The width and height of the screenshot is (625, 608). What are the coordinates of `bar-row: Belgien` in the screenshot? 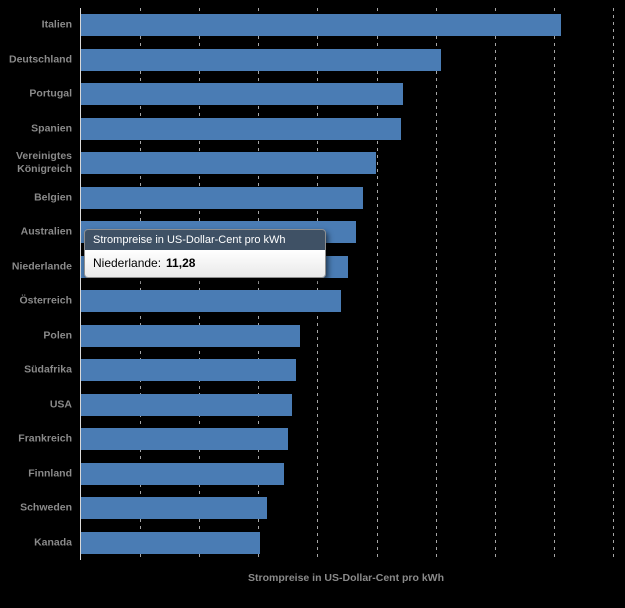 It's located at (323, 198).